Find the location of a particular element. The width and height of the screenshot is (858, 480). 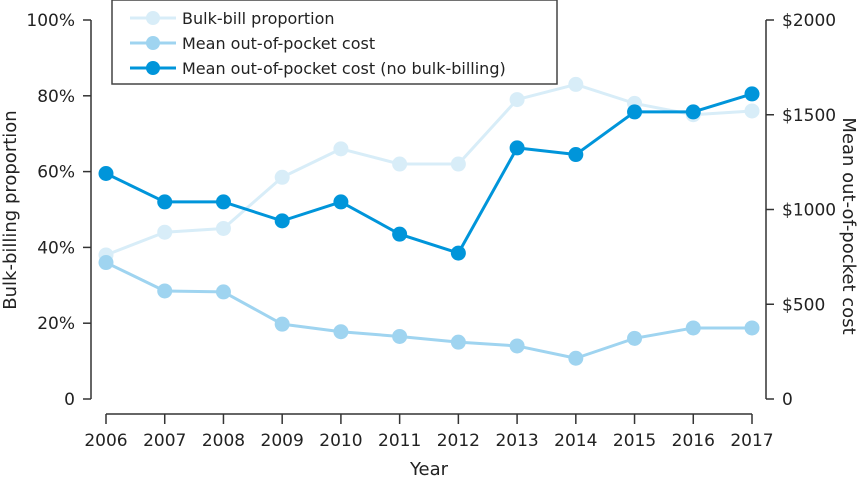

x-tick-label: 2007 is located at coordinates (164, 441).